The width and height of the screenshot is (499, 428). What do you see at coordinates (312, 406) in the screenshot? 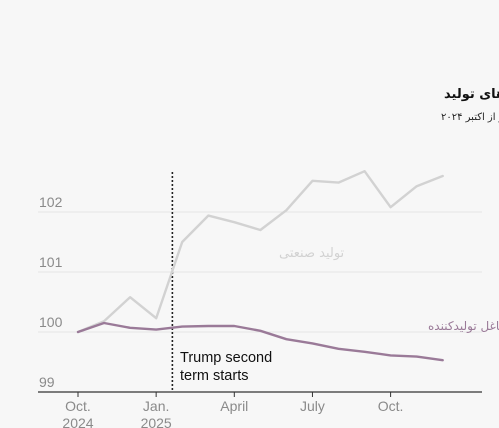
I see `x-tick-label: July` at bounding box center [312, 406].